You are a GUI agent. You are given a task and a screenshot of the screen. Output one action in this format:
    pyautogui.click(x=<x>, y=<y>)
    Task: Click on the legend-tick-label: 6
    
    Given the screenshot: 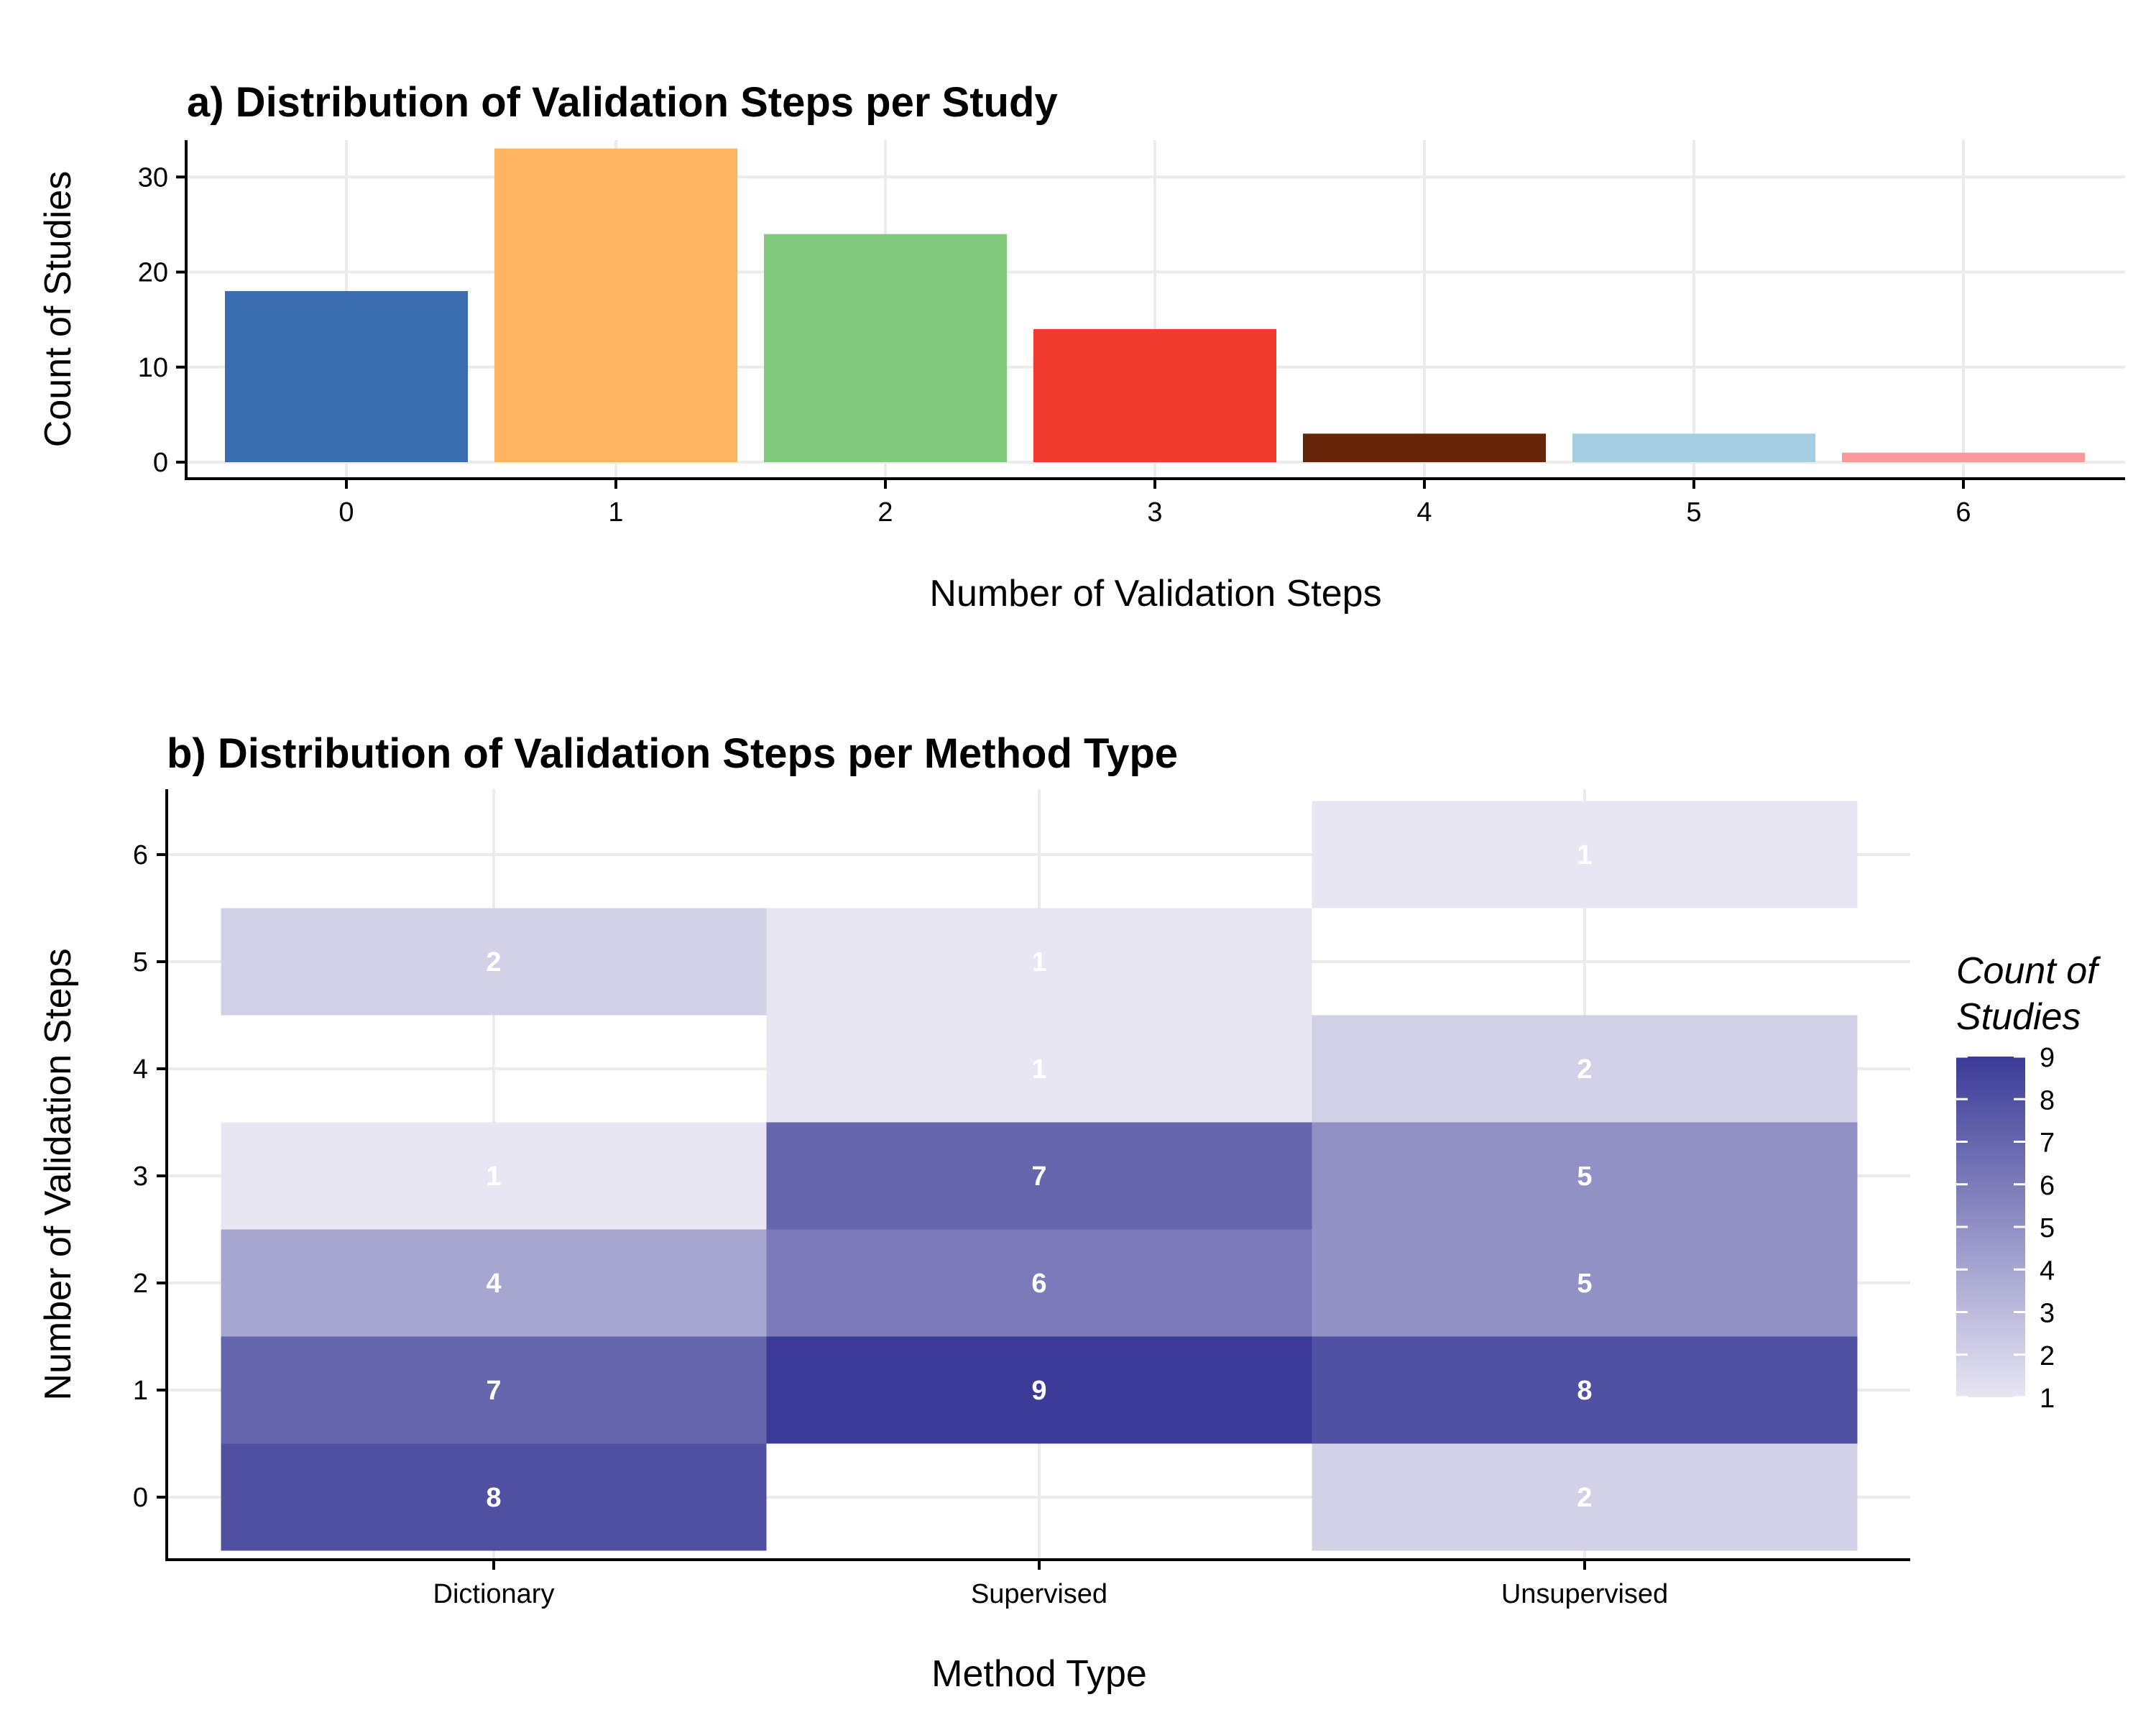 What is the action you would take?
    pyautogui.click(x=2047, y=1186)
    